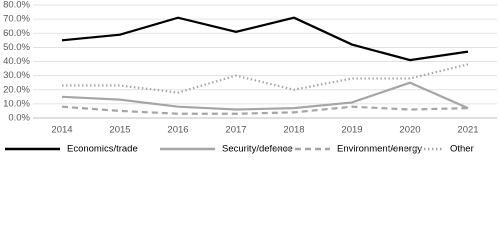 The image size is (500, 240). Describe the element at coordinates (16, 89) in the screenshot. I see `y-tick-label: 20.0%` at that location.